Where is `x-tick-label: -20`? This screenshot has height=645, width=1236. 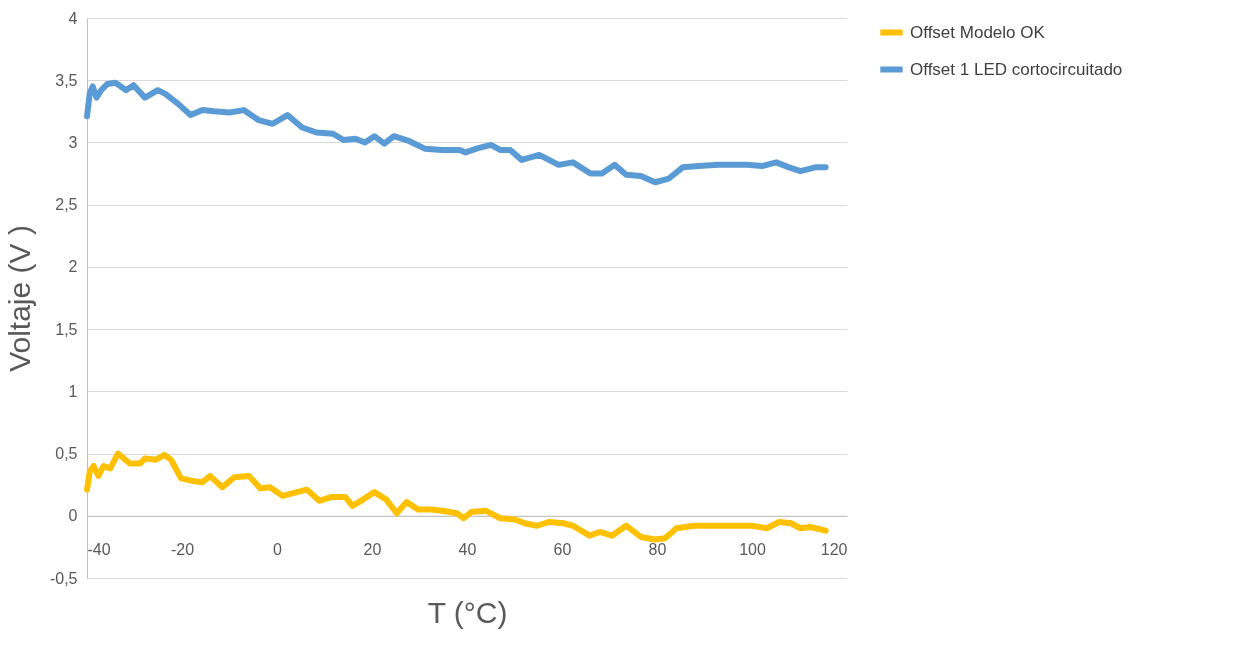 x-tick-label: -20 is located at coordinates (182, 550).